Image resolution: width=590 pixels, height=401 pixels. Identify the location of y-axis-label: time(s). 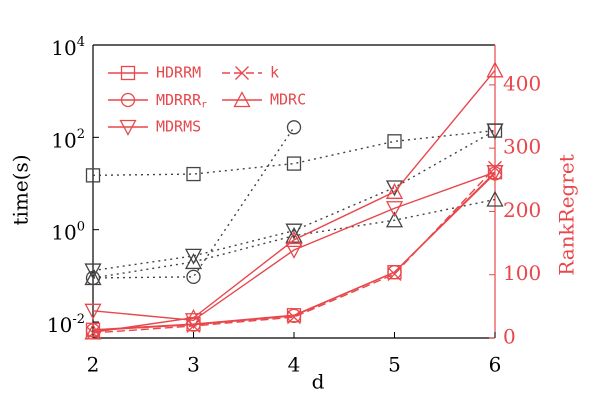
(21, 189).